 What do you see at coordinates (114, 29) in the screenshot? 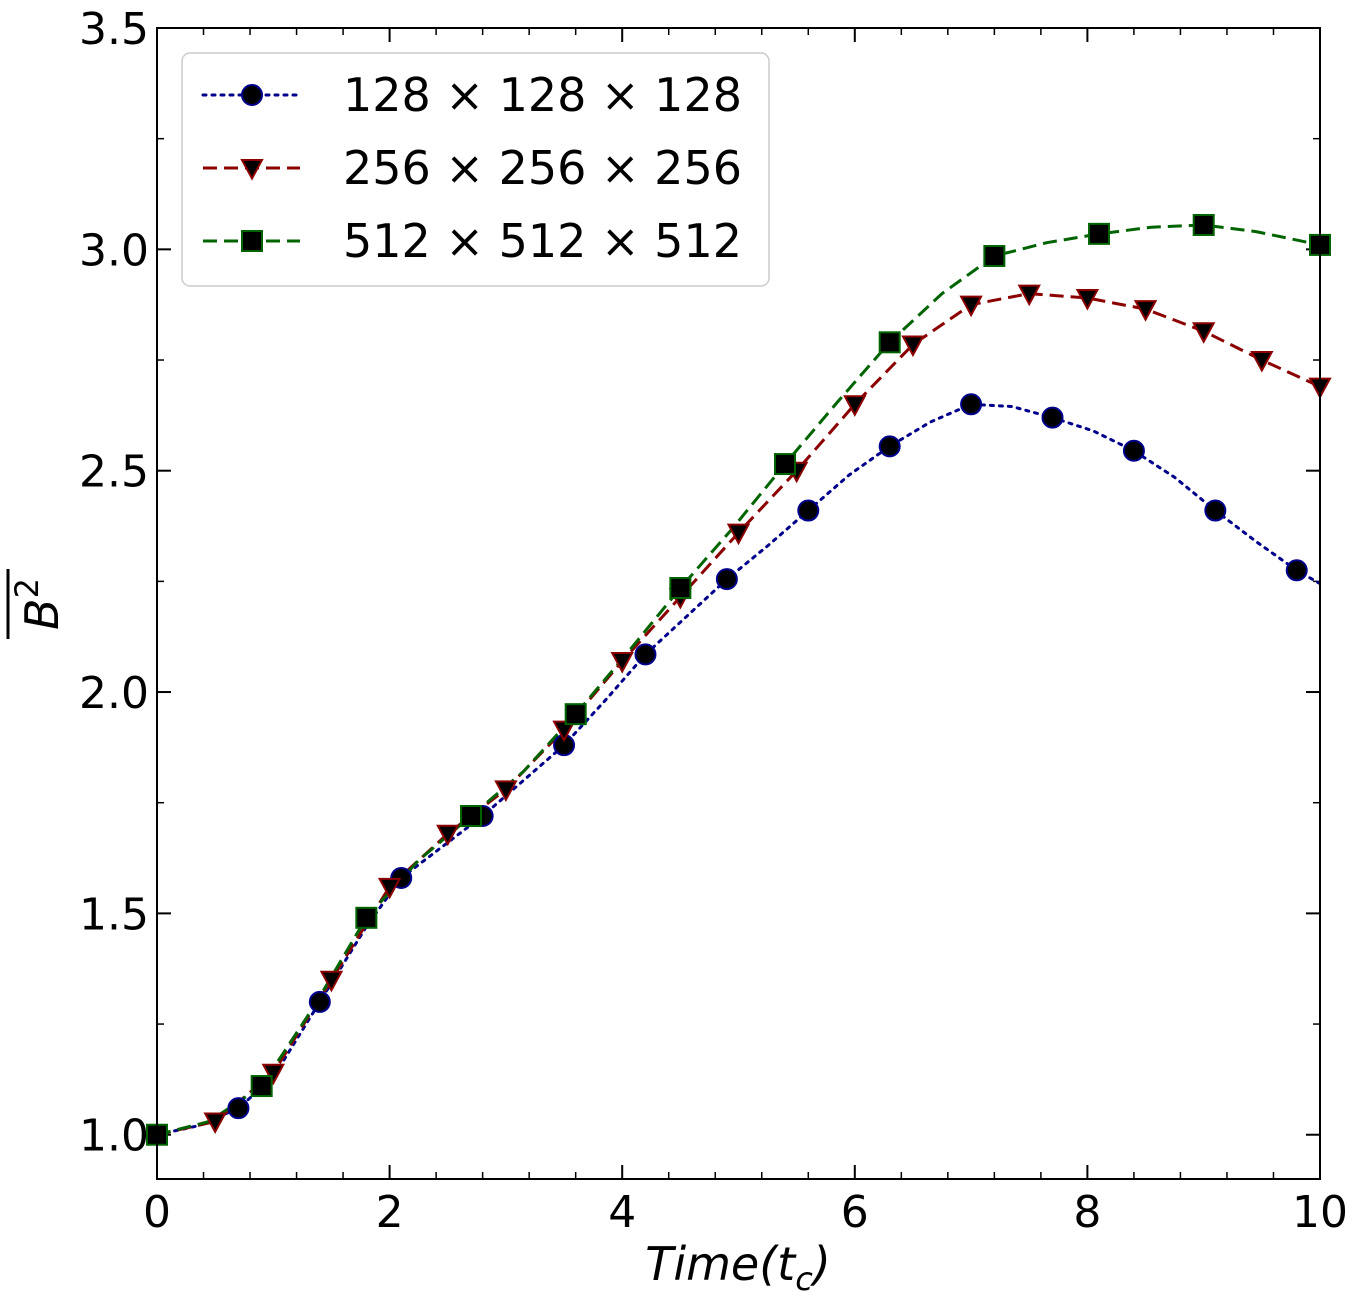
I see `y-tick-label: 3.5` at bounding box center [114, 29].